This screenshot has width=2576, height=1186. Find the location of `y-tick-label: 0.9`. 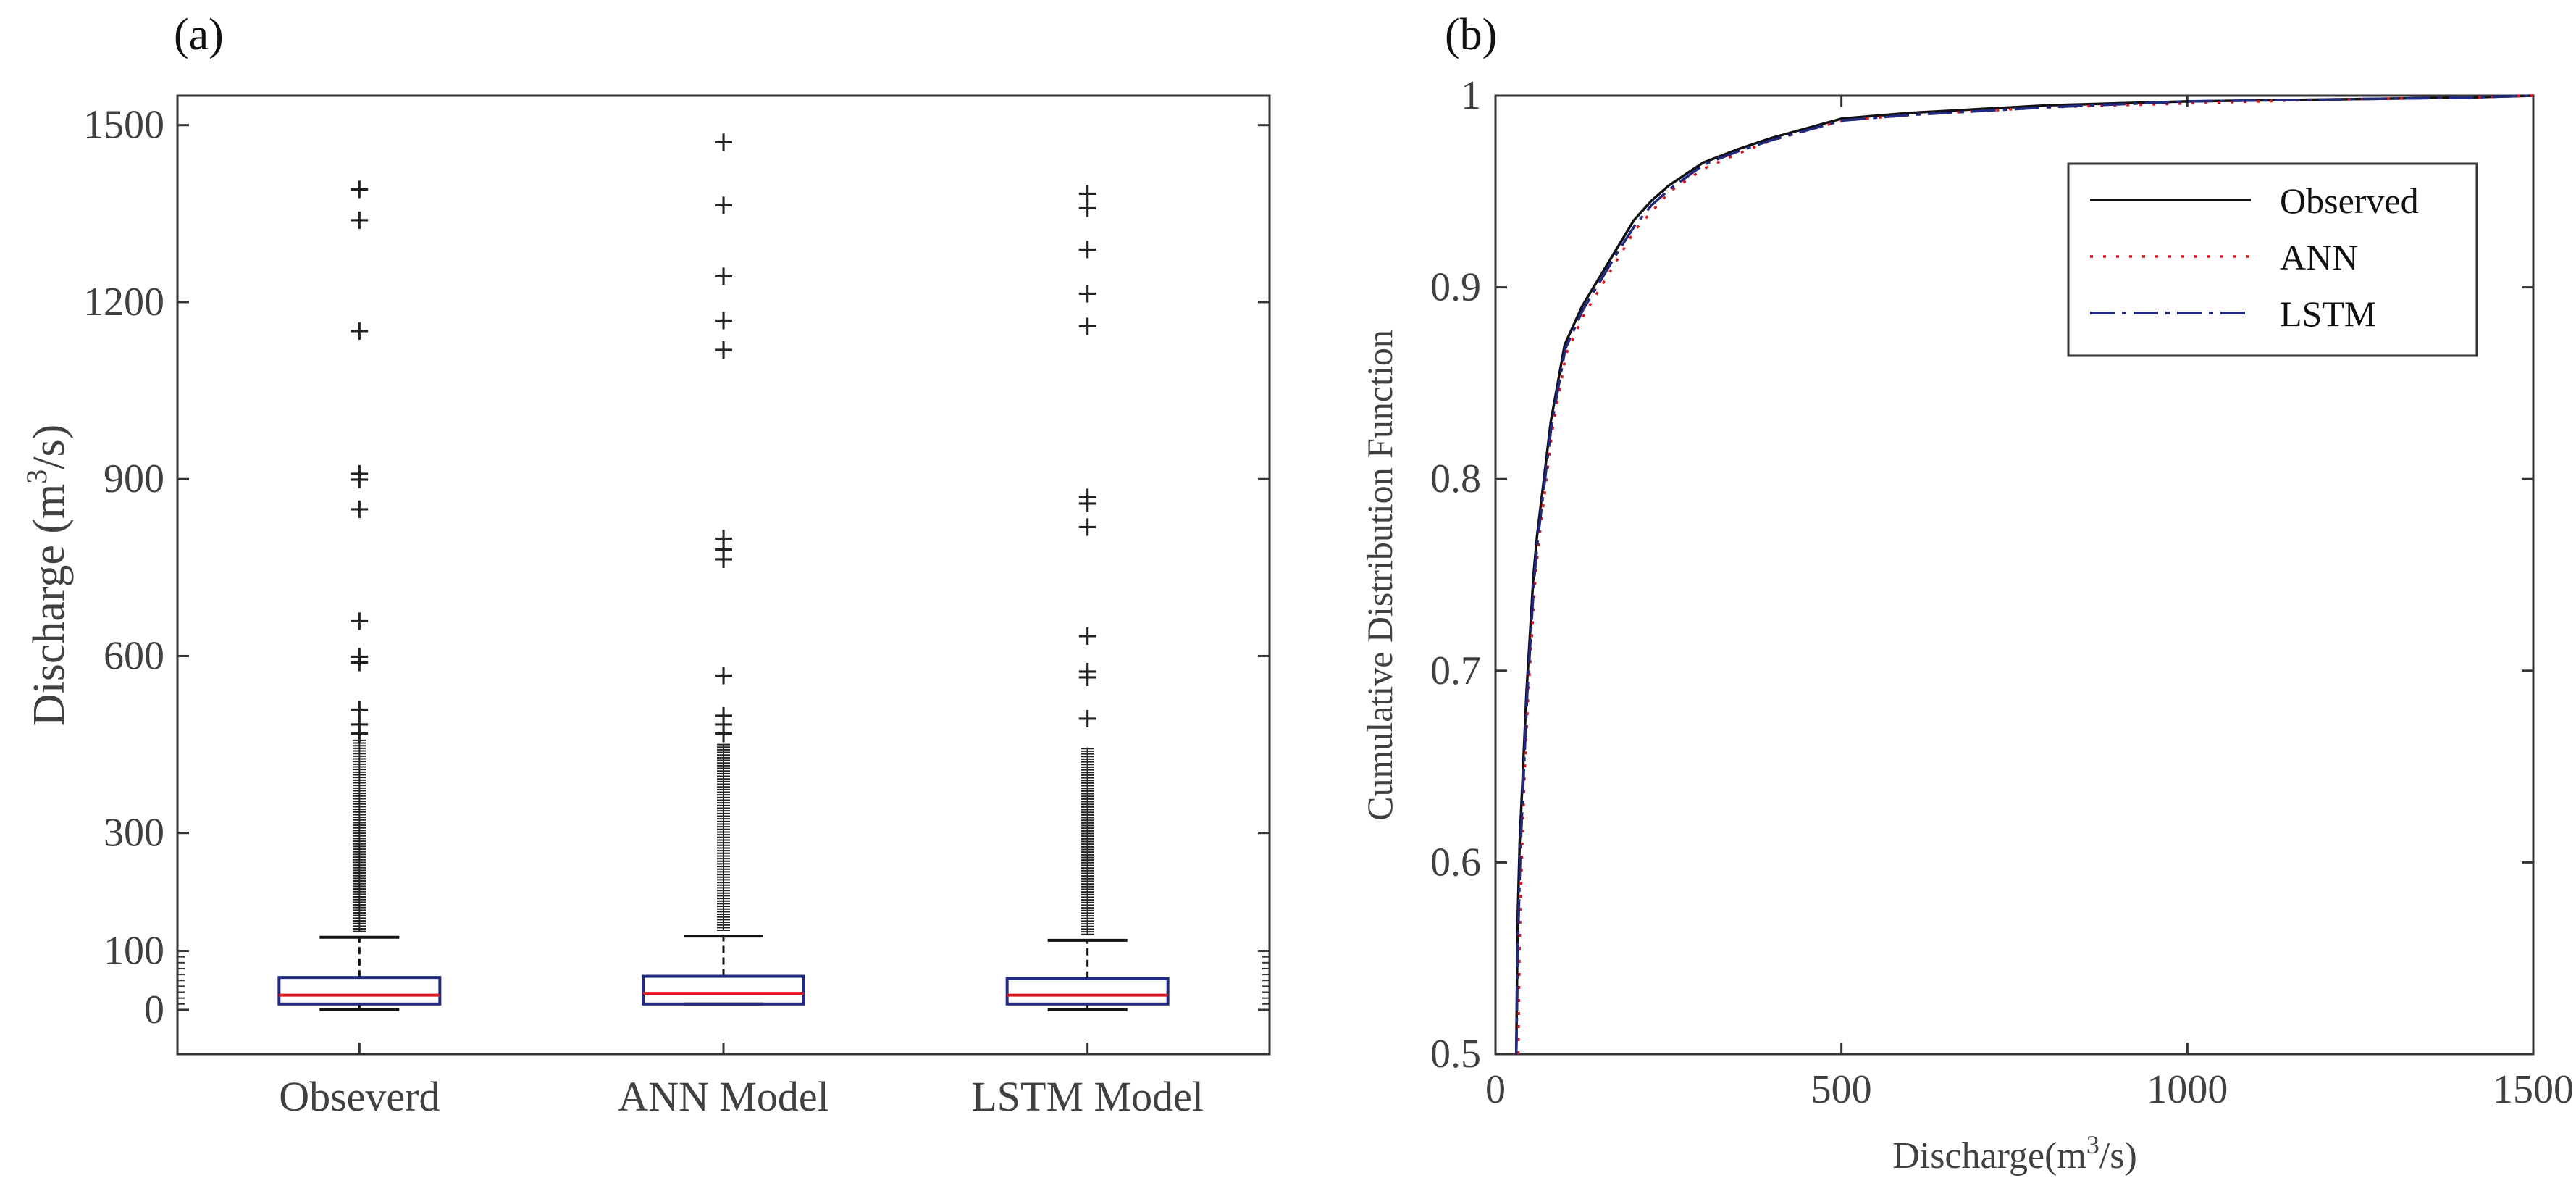

y-tick-label: 0.9 is located at coordinates (1455, 287).